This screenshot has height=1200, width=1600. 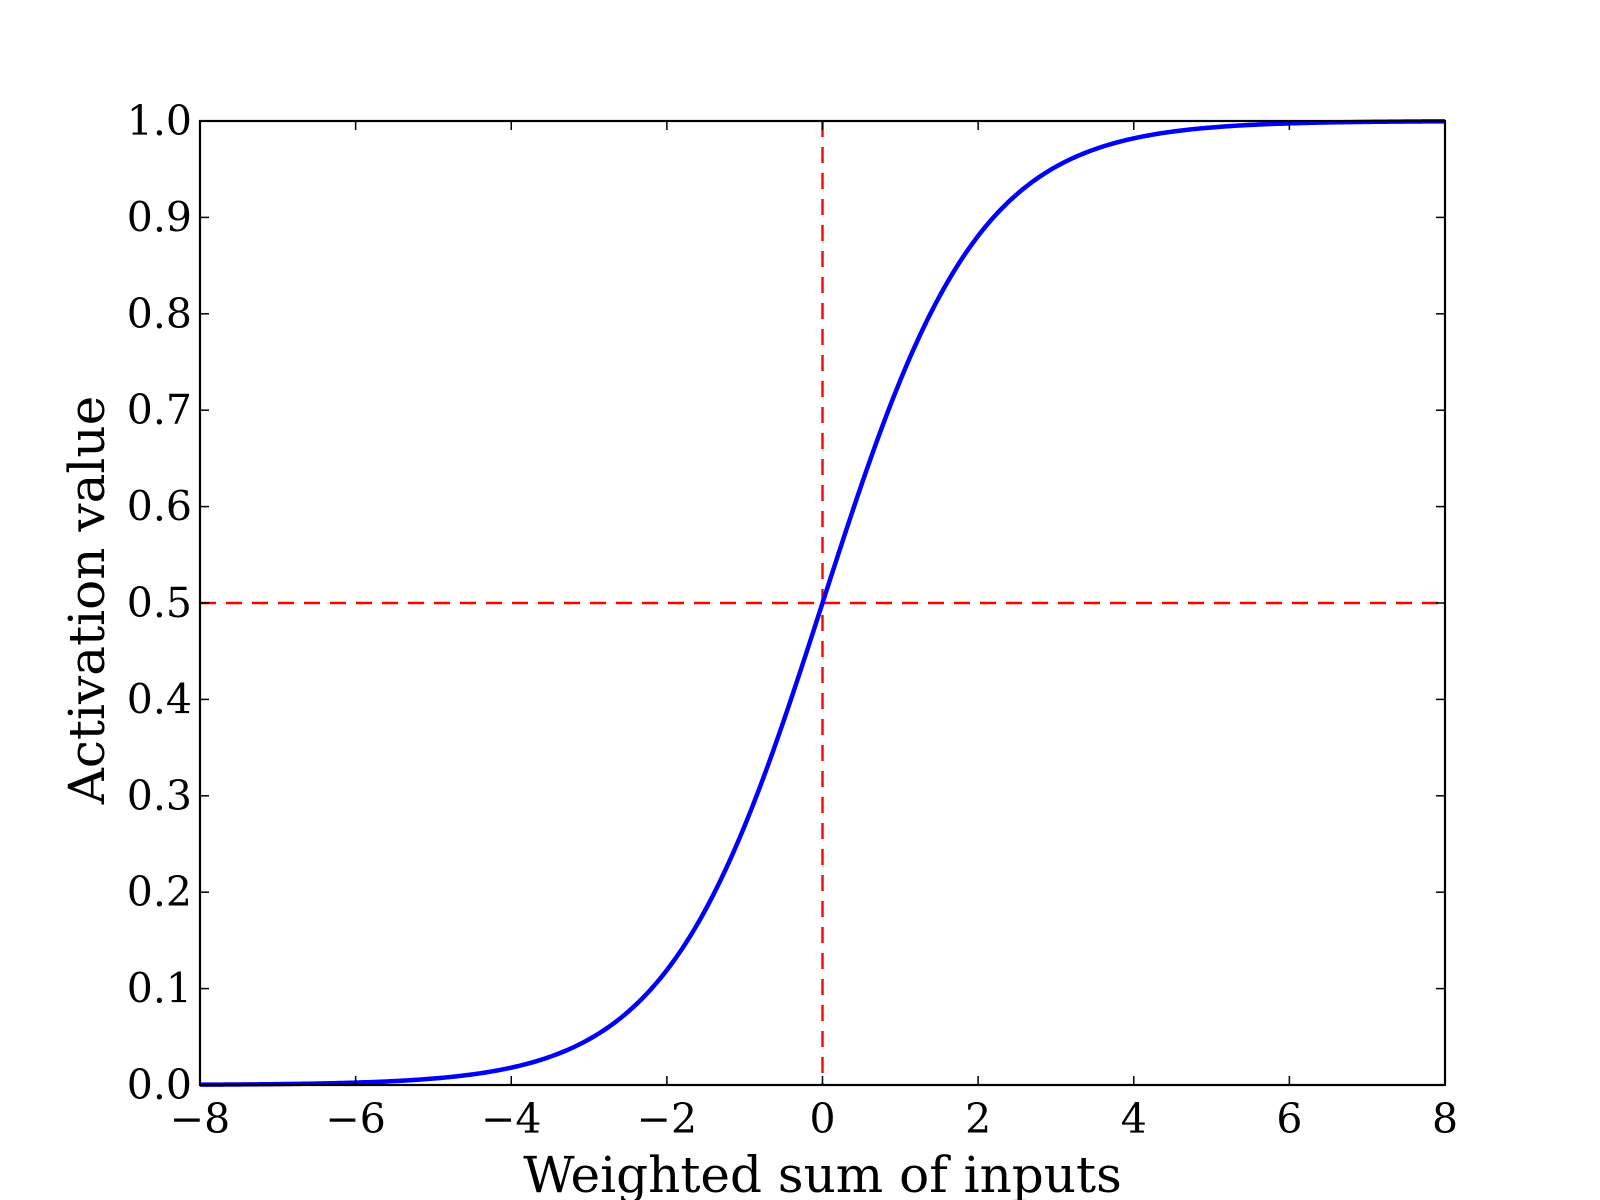 I want to click on x-axis-label: Weighted sum of inputs, so click(x=822, y=1173).